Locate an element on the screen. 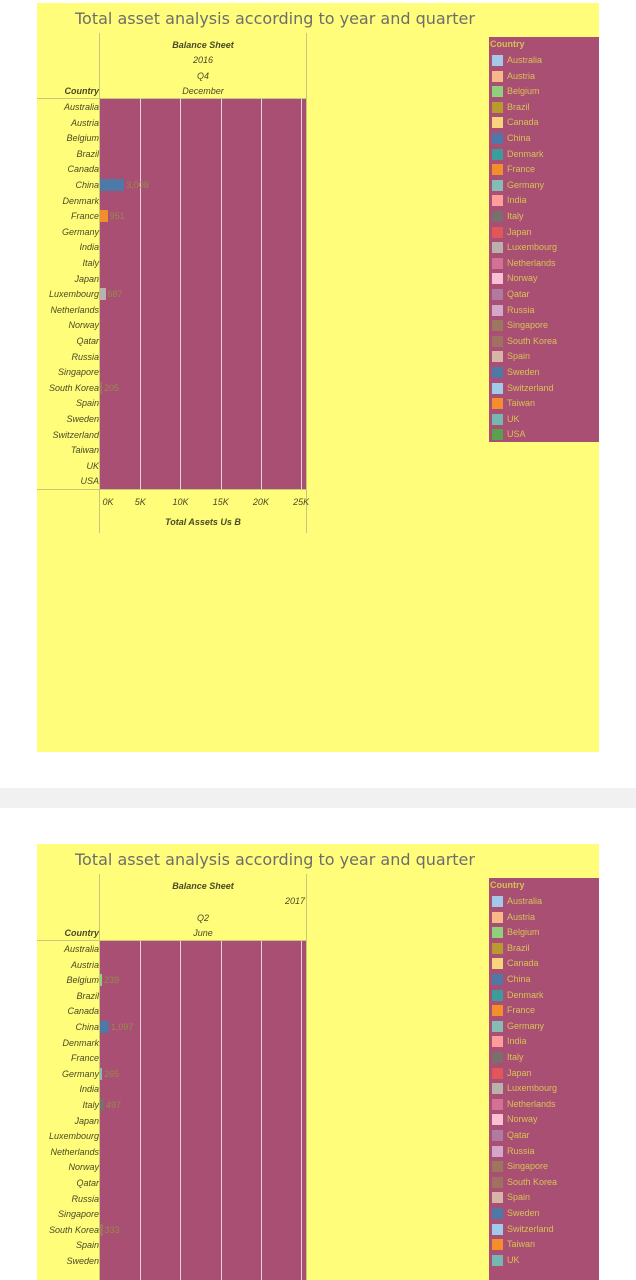 The image size is (636, 1280). legend-label: Belgium is located at coordinates (523, 91).